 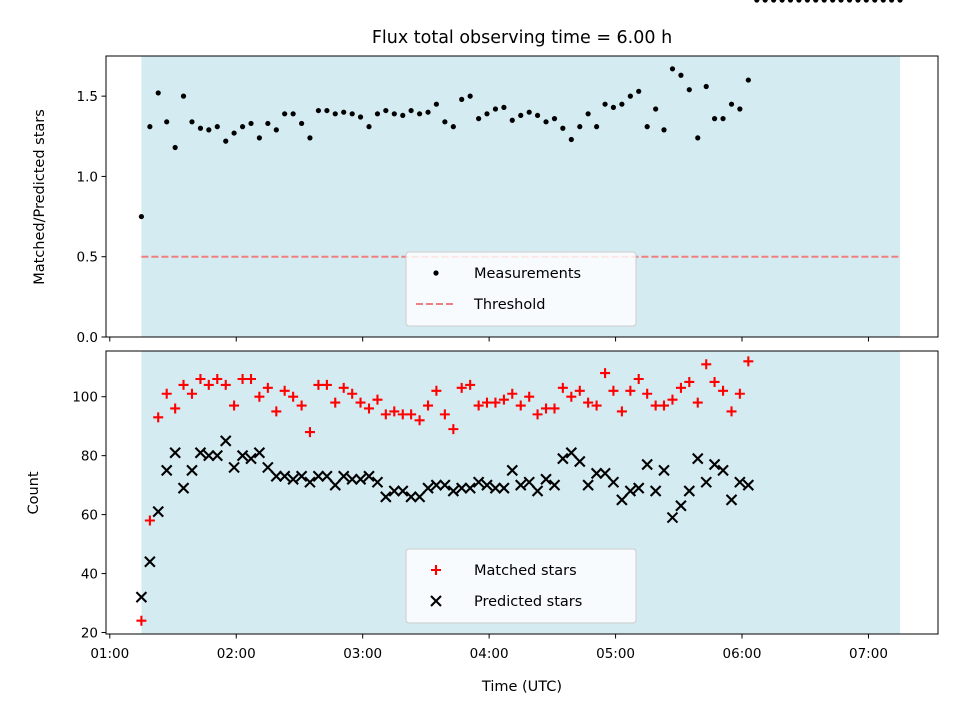 What do you see at coordinates (34, 492) in the screenshot?
I see `bottom-y-axis-label: Count` at bounding box center [34, 492].